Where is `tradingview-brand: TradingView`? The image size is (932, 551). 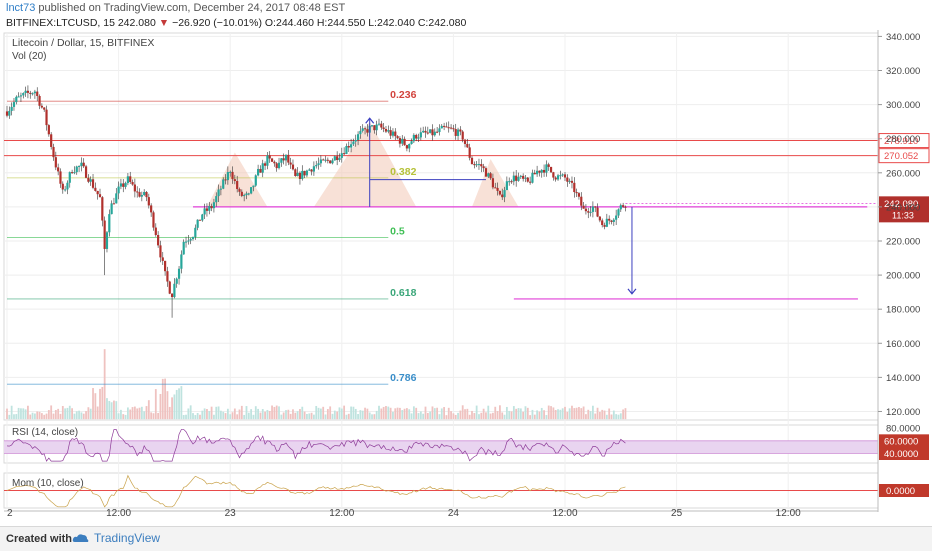 tradingview-brand: TradingView is located at coordinates (127, 538).